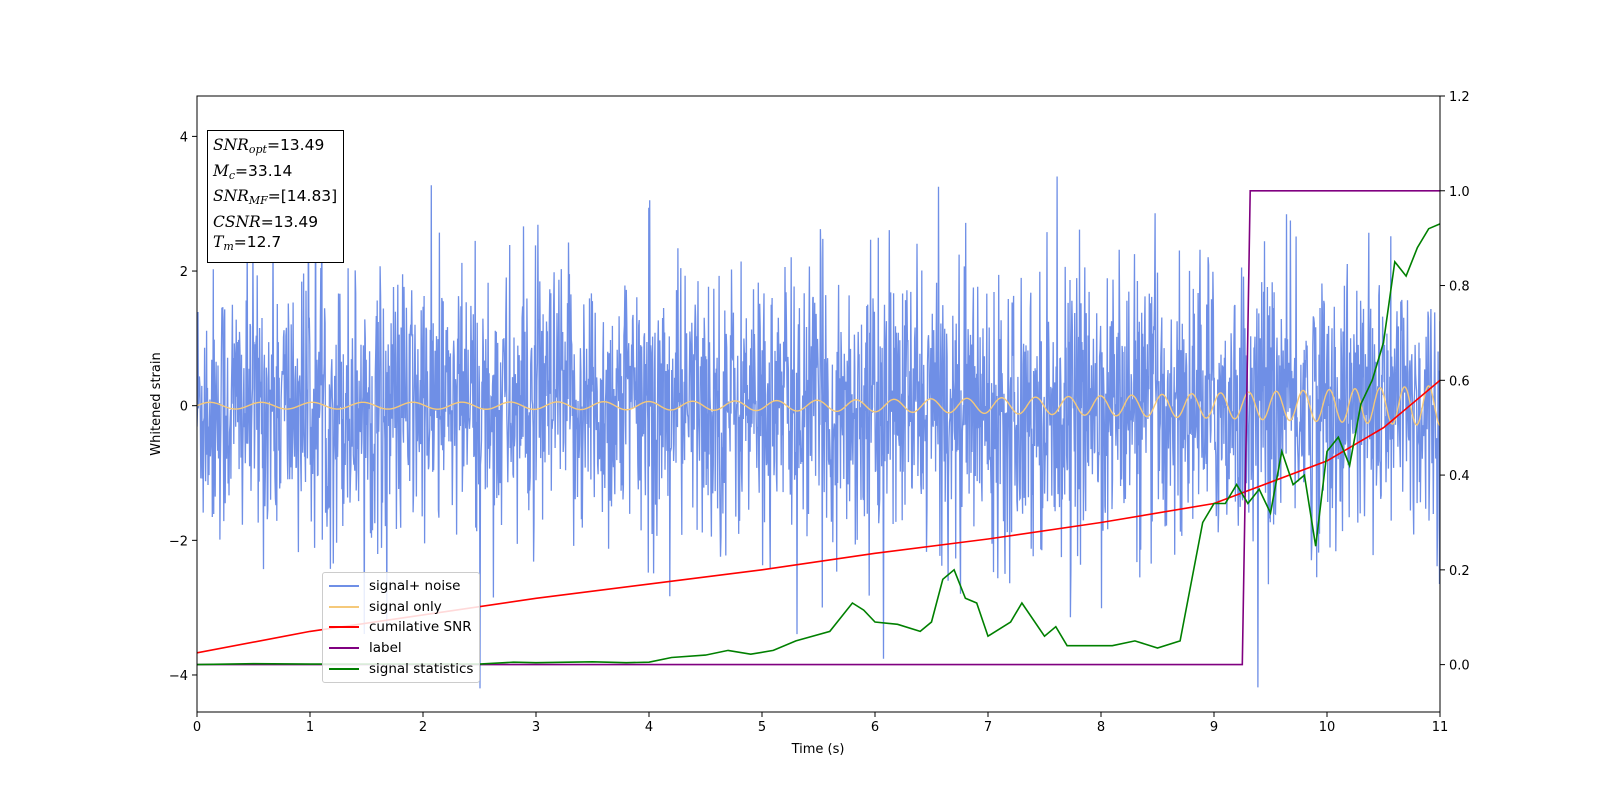  I want to click on y2-tick-label: 0.8, so click(1459, 287).